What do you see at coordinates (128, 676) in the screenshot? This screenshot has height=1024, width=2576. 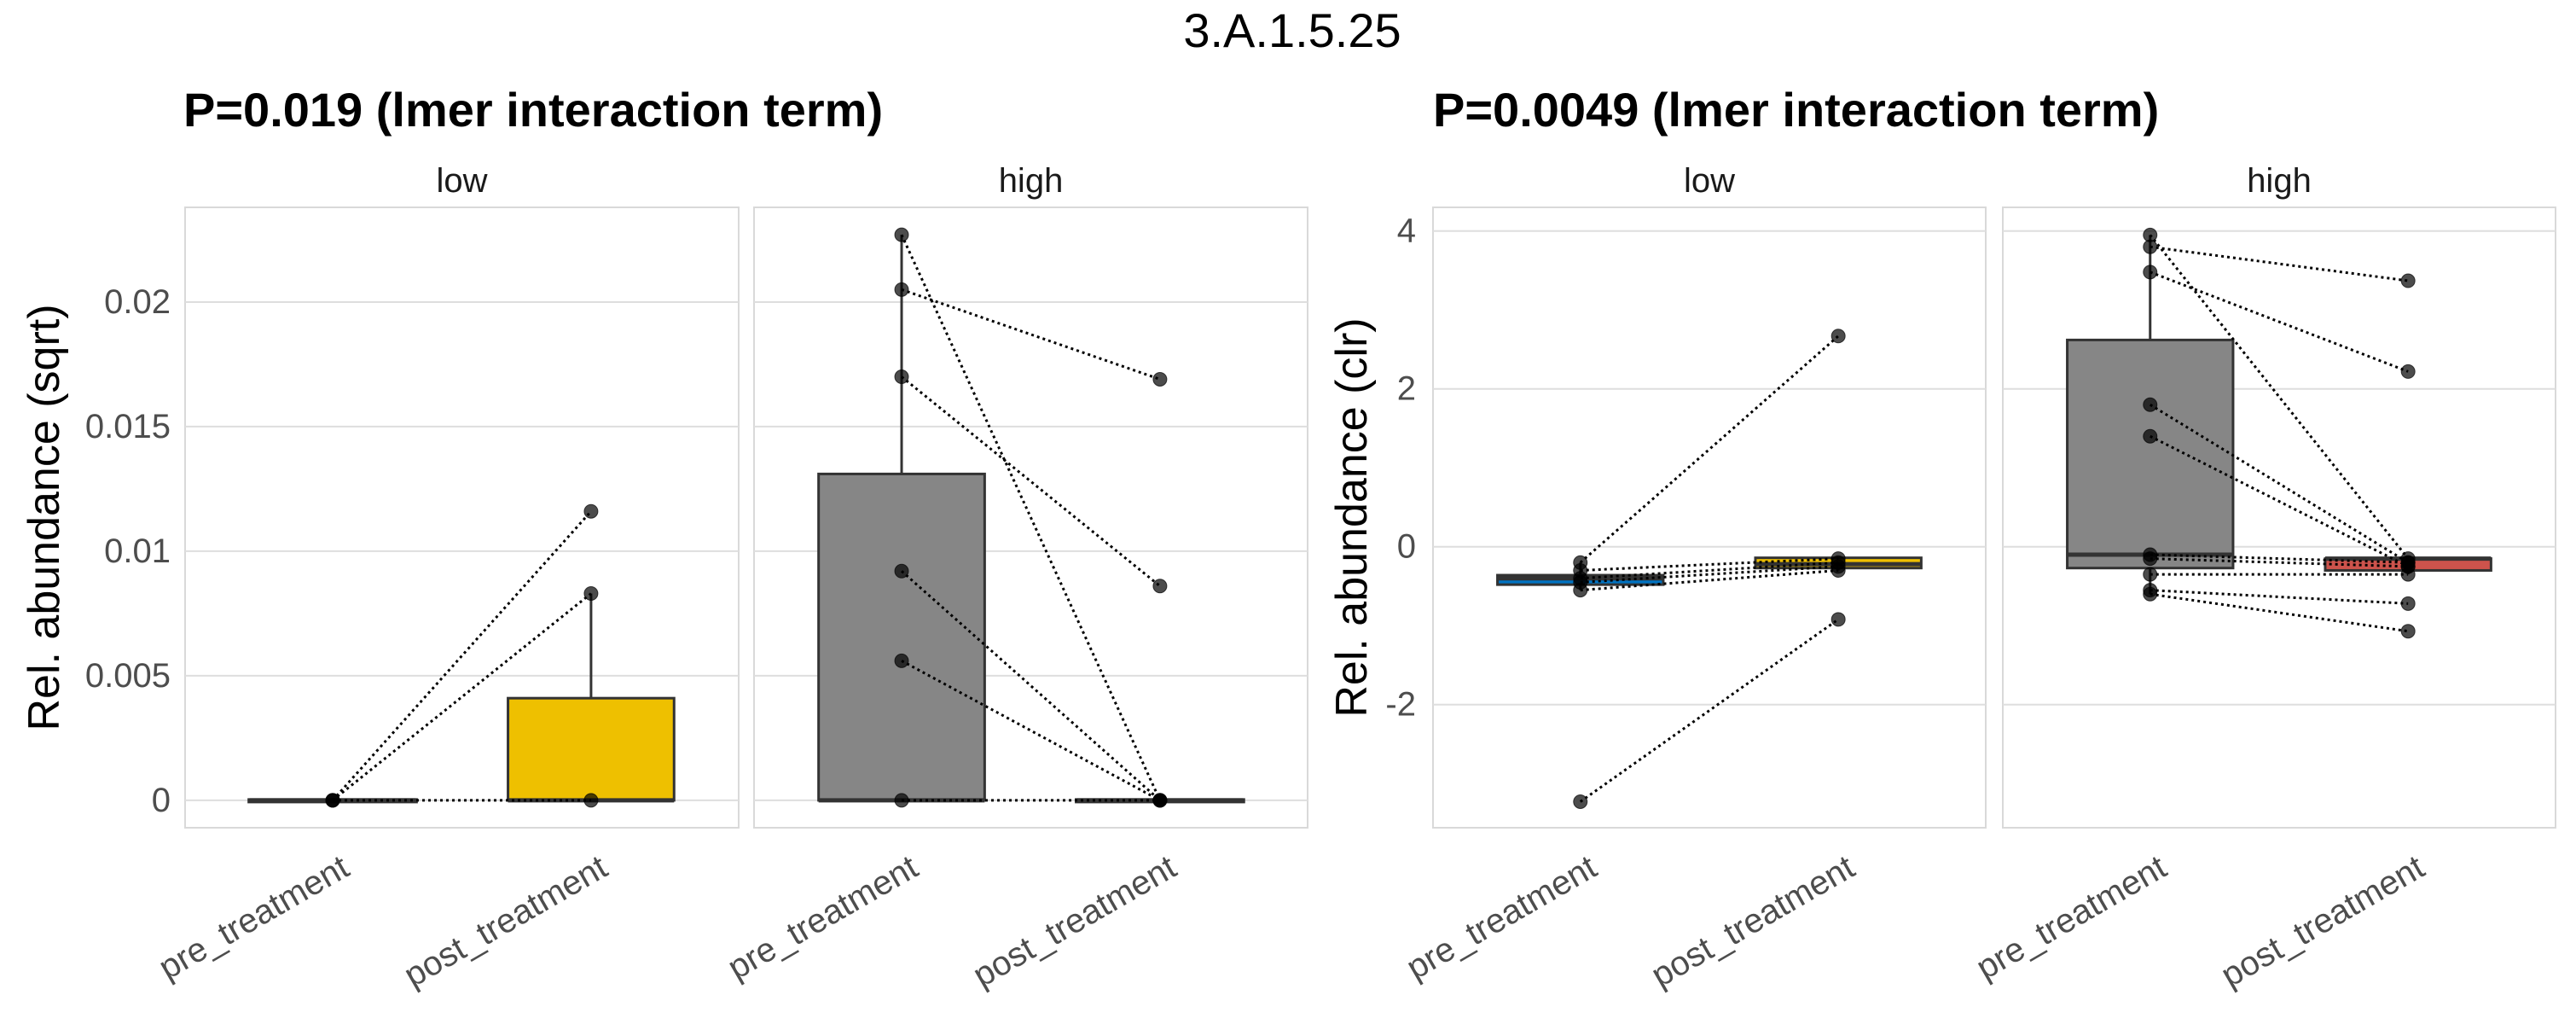 I see `y-tick-label: 0.005` at bounding box center [128, 676].